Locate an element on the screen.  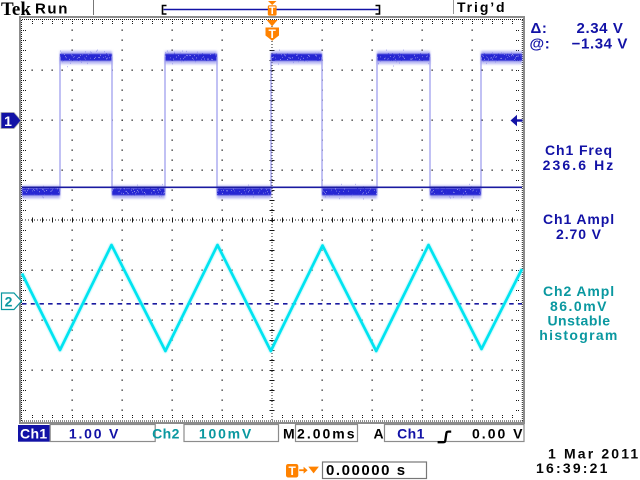
svg-text: 2.00ms is located at coordinates (326, 433).